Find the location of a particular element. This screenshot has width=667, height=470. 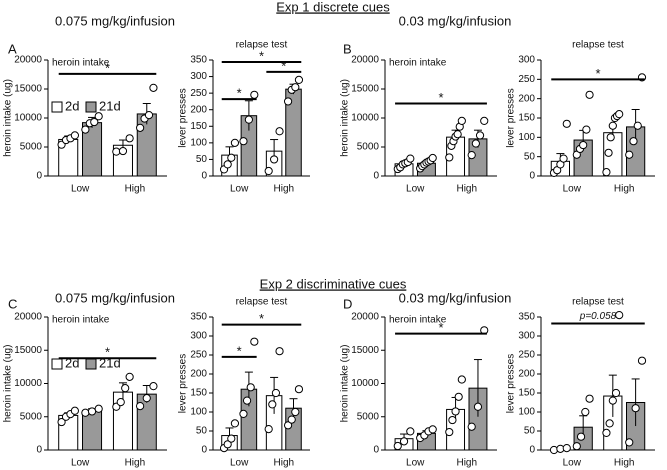

dose-label: 0.03 mg/kg/infusion is located at coordinates (455, 297).